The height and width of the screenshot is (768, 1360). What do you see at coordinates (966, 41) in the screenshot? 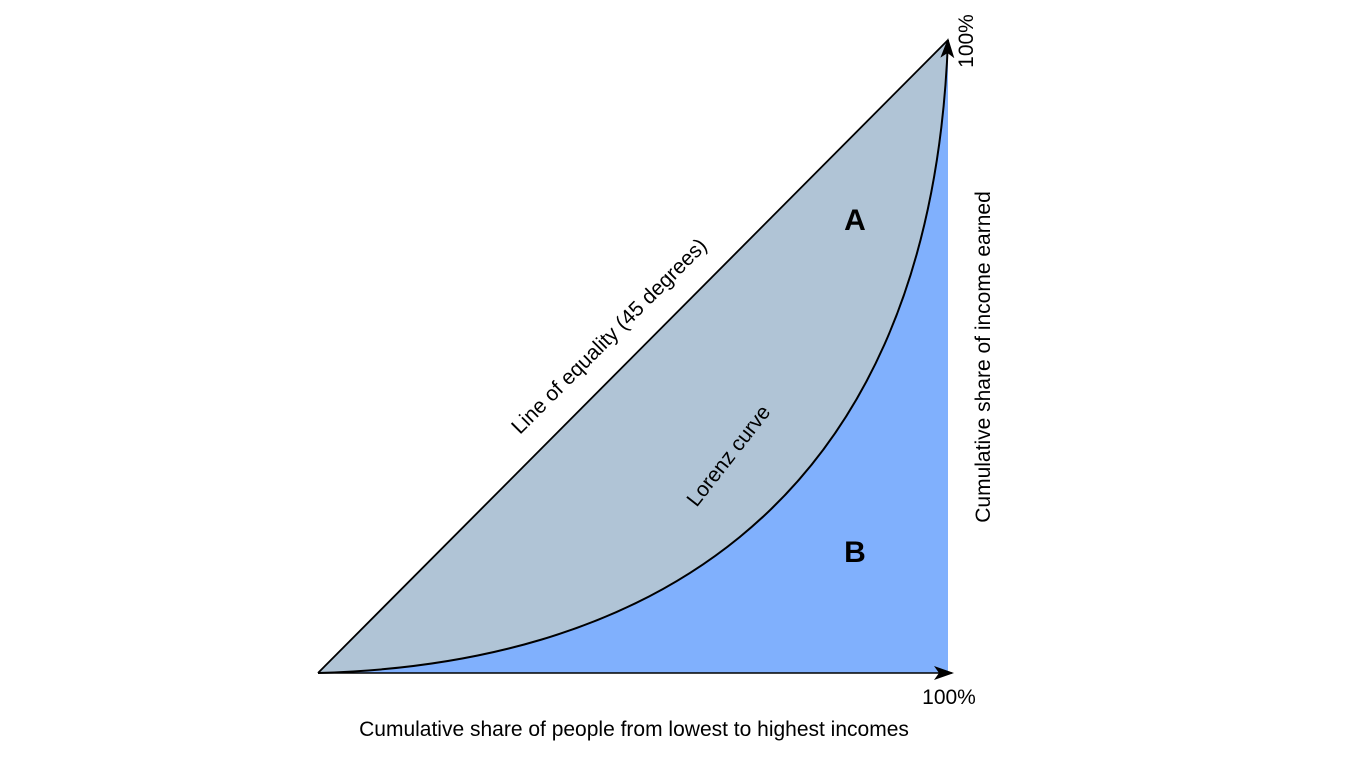
I see `y-axis-end-label: 100%` at bounding box center [966, 41].